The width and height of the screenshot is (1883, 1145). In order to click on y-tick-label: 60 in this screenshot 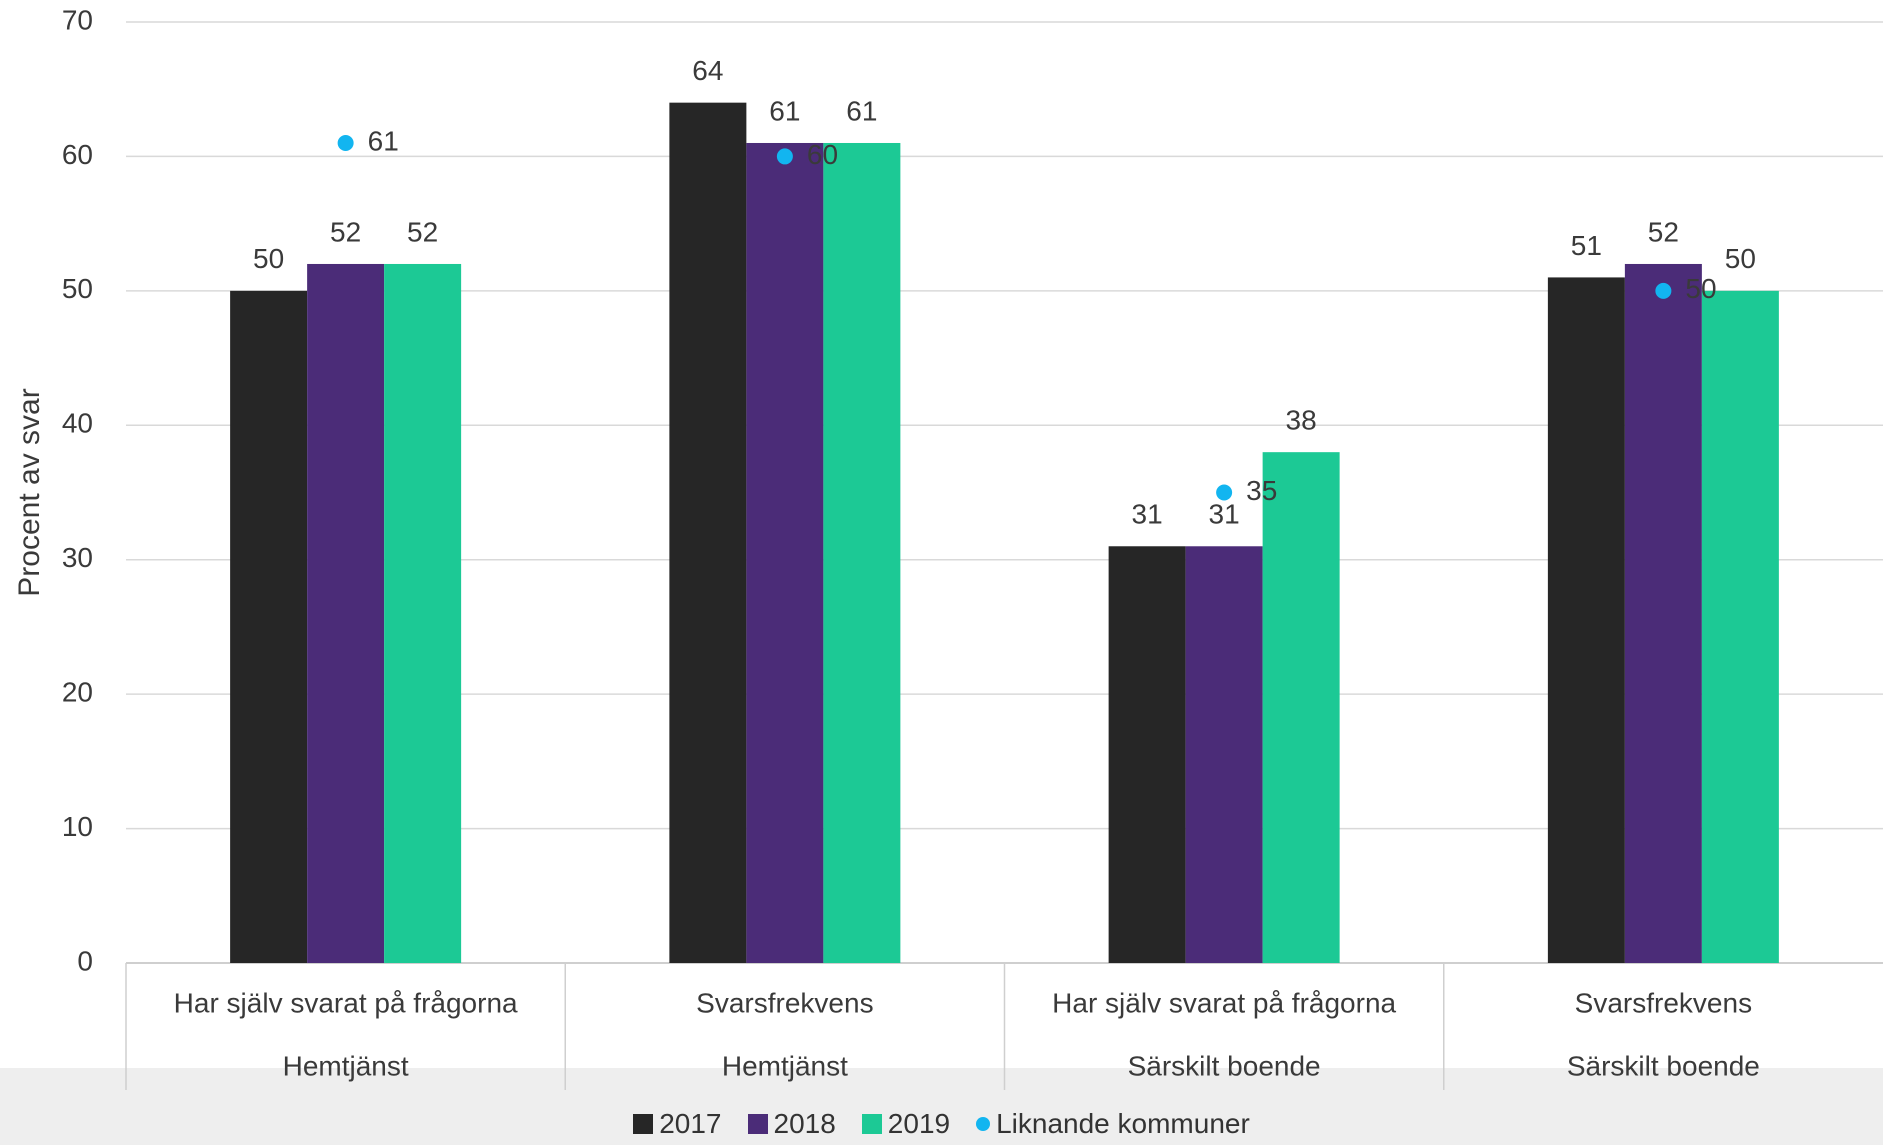, I will do `click(77, 154)`.